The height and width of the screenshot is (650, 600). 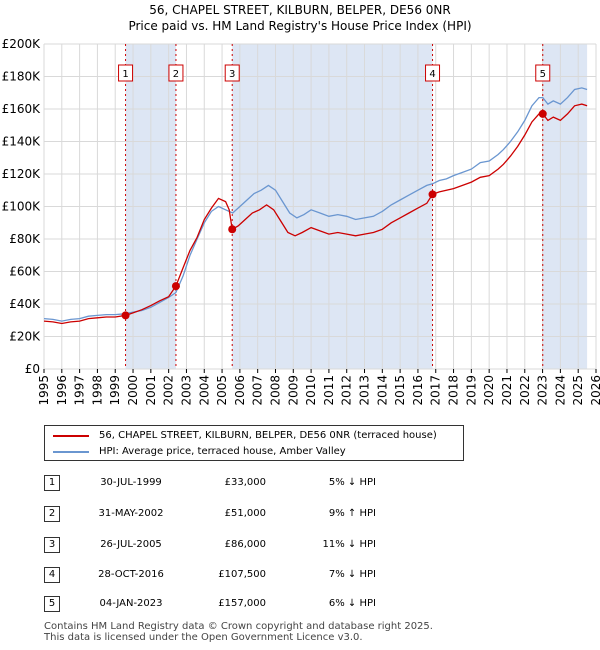 What do you see at coordinates (525, 390) in the screenshot?
I see `x-tick-label: 2022` at bounding box center [525, 390].